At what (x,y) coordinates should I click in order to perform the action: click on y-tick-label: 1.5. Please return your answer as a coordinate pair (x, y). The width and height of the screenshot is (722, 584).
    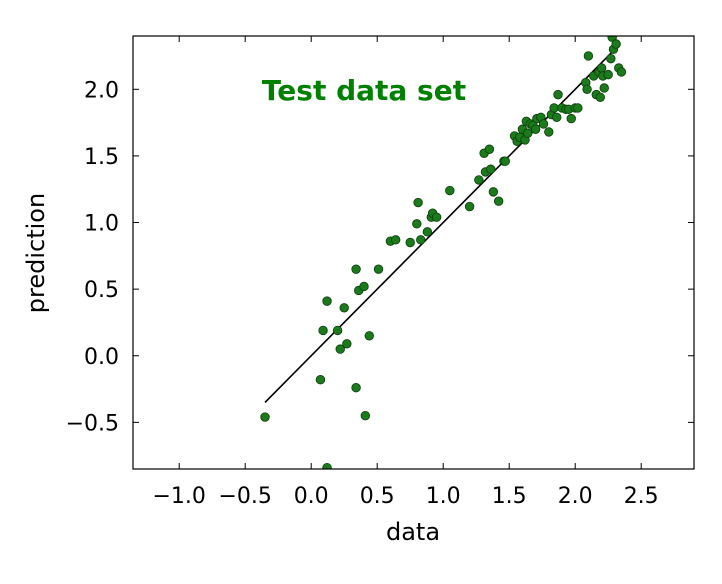
    Looking at the image, I should click on (101, 157).